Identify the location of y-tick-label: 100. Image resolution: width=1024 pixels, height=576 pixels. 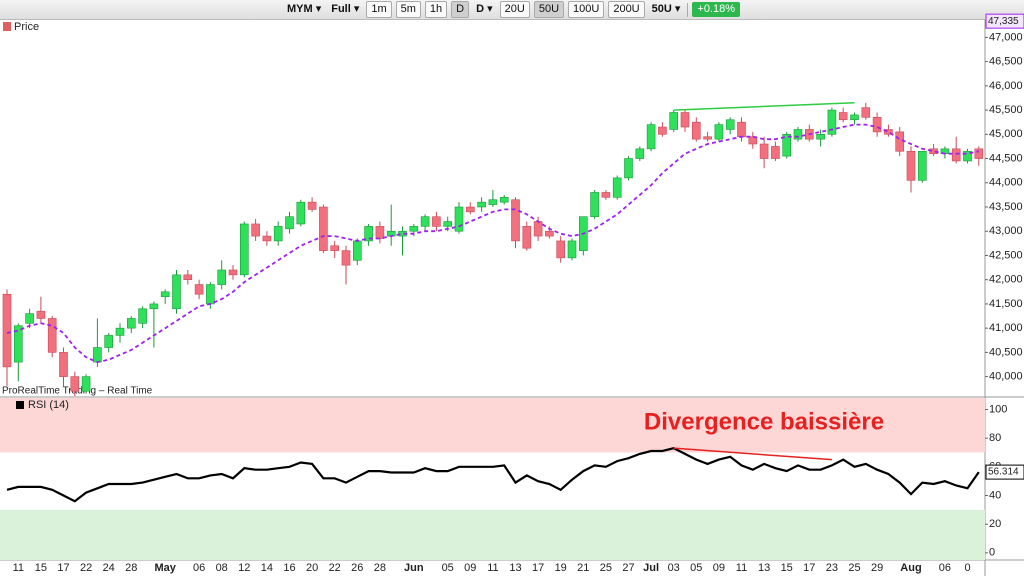
(998, 409).